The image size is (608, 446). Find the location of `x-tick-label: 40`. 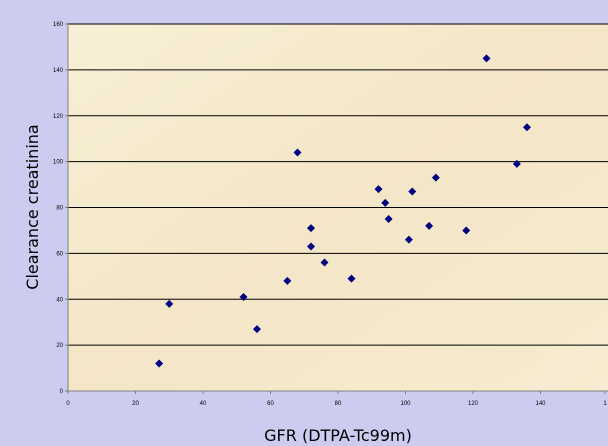

x-tick-label: 40 is located at coordinates (203, 404).